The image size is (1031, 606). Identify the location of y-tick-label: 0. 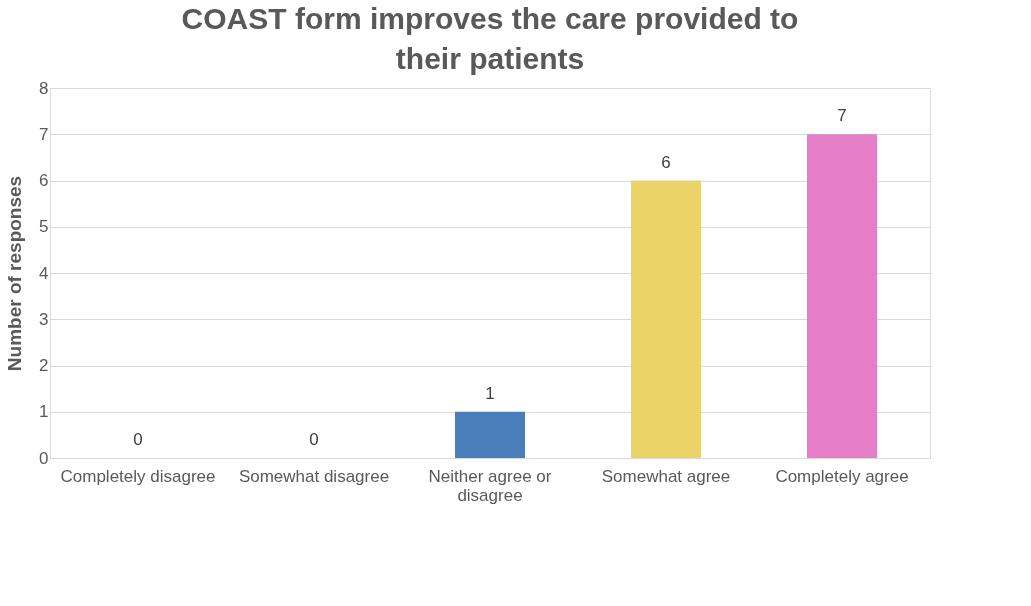
(44, 458).